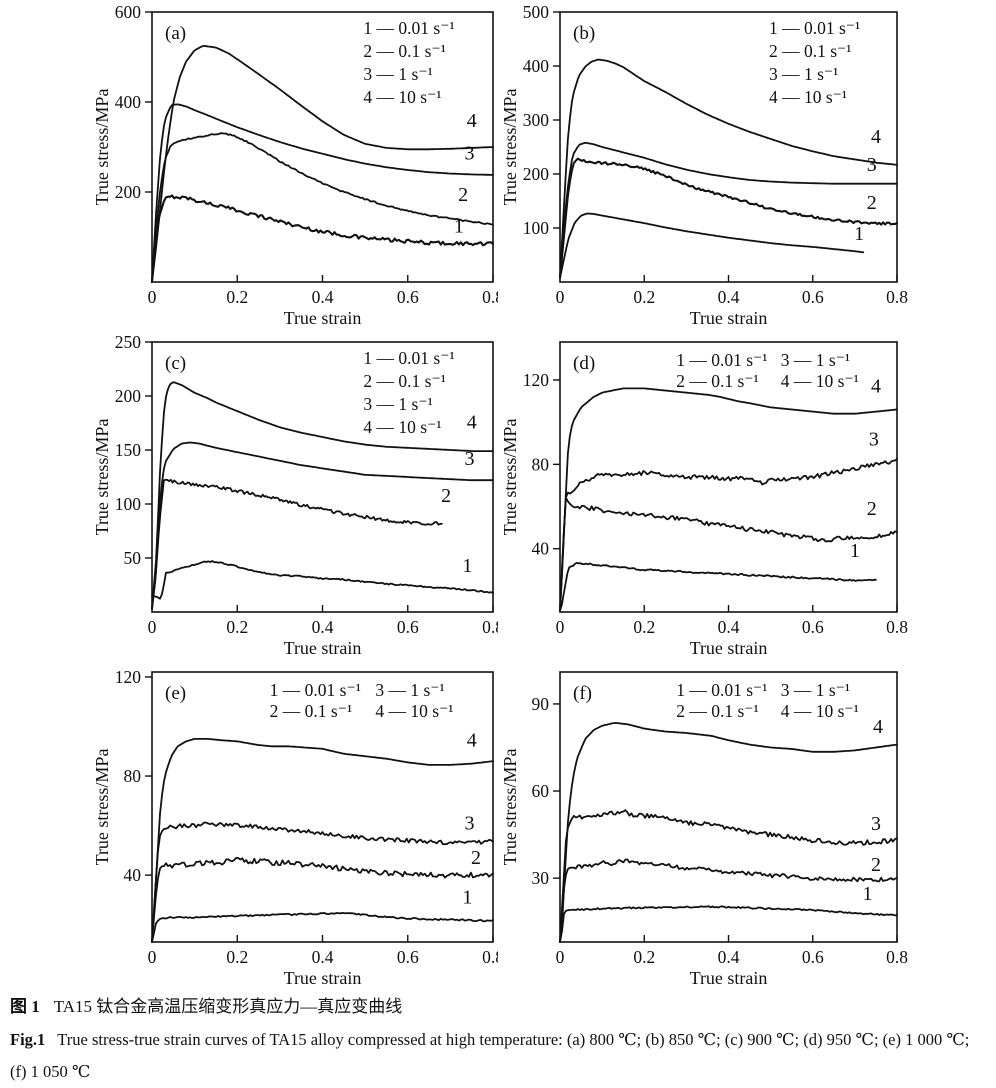 Image resolution: width=996 pixels, height=1088 pixels. What do you see at coordinates (868, 894) in the screenshot?
I see `curve-label-f-1: 1` at bounding box center [868, 894].